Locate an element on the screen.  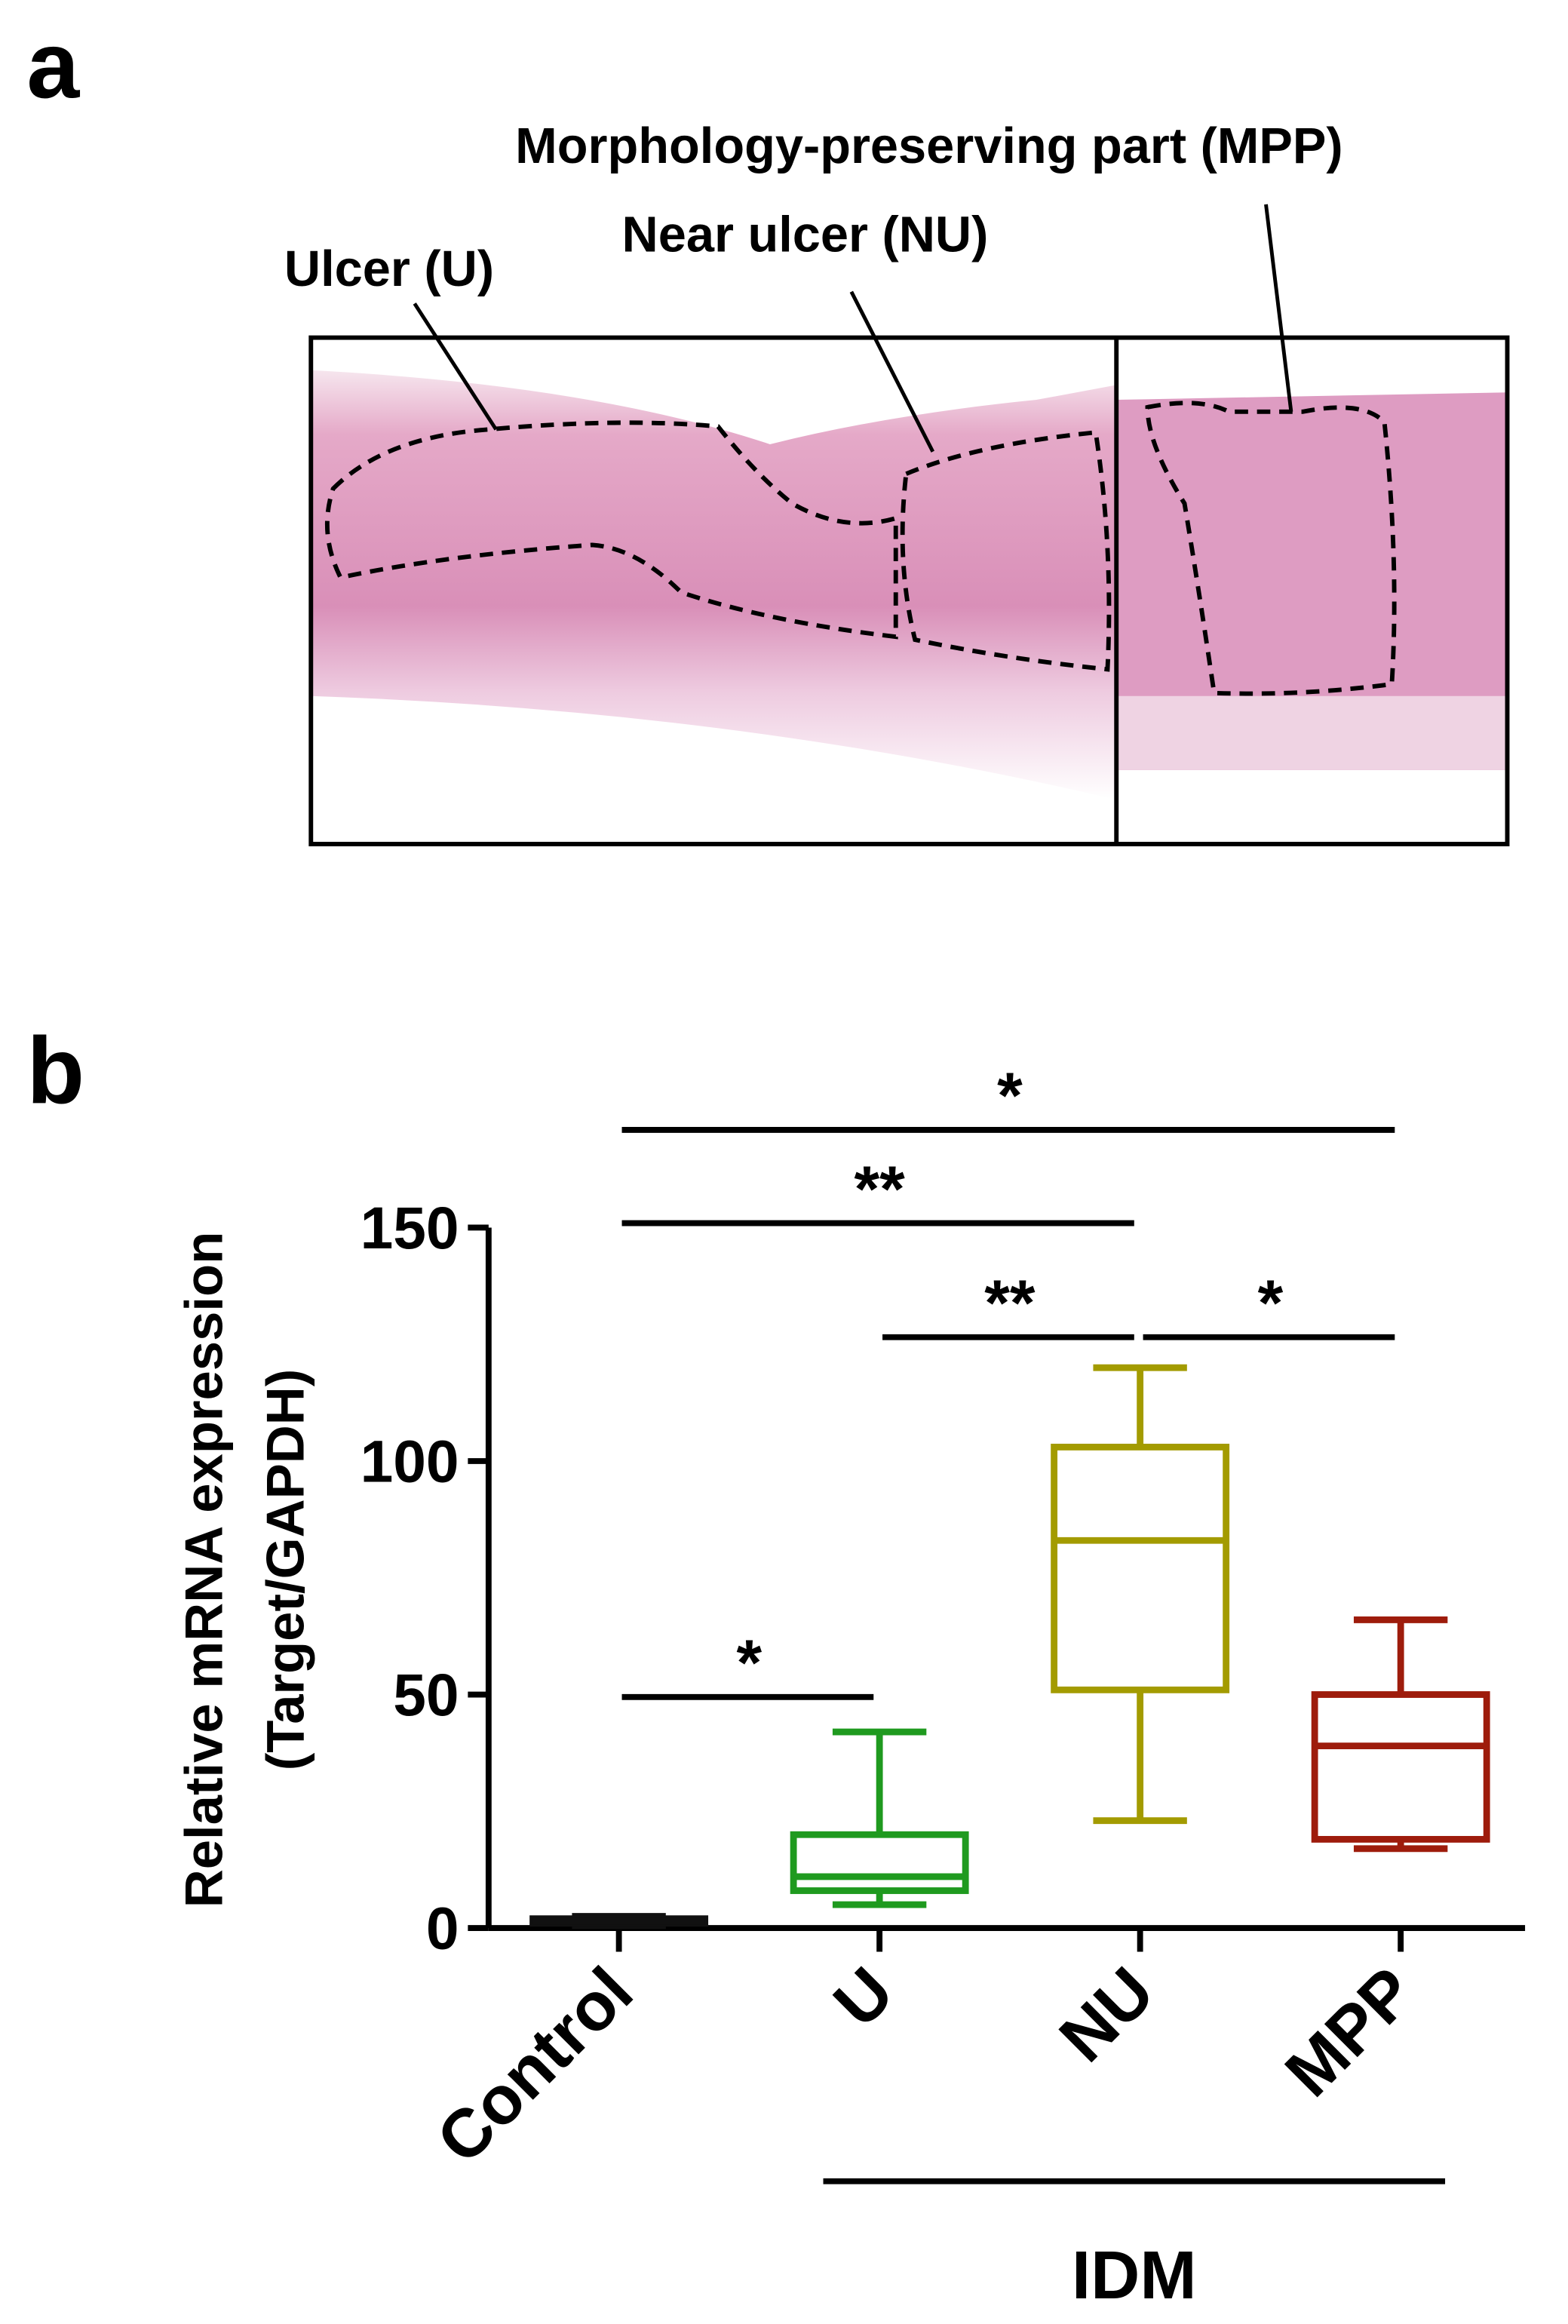
annotation: Morphology-preserving part (MPP) is located at coordinates (928, 146).